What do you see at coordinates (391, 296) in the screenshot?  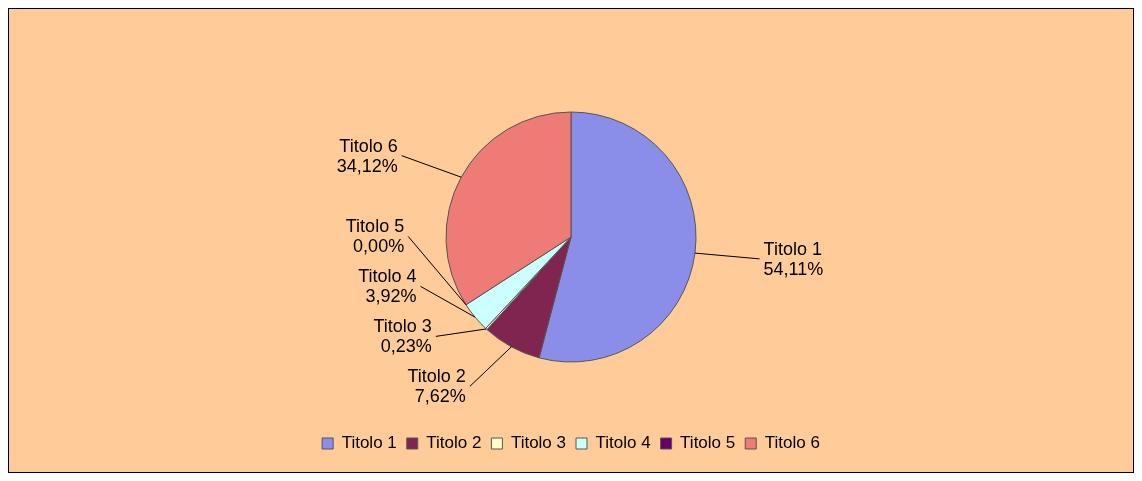 I see `data-label: 3,92%` at bounding box center [391, 296].